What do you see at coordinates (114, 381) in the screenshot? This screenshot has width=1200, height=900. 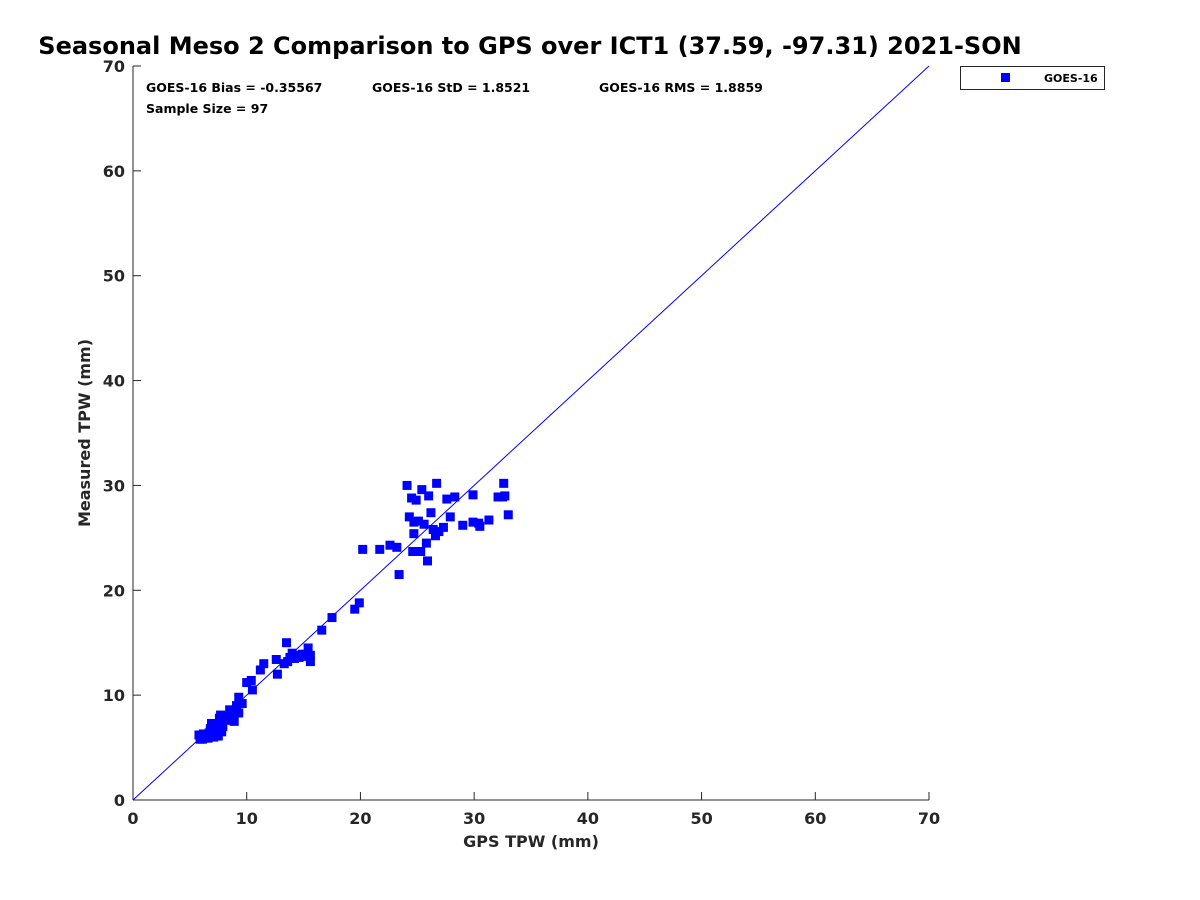 I see `y-tick-label: 40` at bounding box center [114, 381].